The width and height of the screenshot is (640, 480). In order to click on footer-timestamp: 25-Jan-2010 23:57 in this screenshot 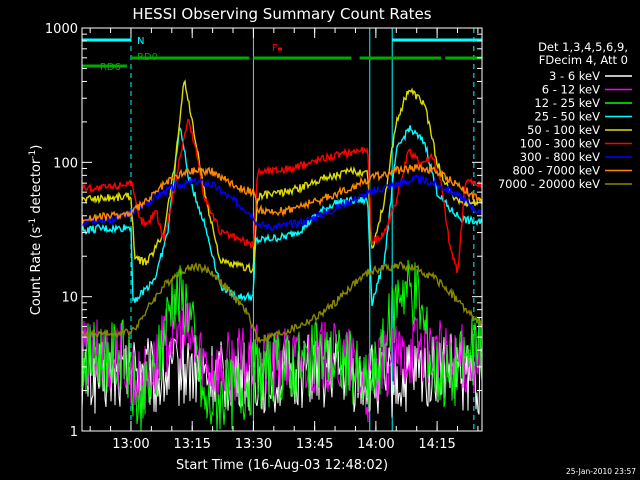, I will do `click(601, 471)`.